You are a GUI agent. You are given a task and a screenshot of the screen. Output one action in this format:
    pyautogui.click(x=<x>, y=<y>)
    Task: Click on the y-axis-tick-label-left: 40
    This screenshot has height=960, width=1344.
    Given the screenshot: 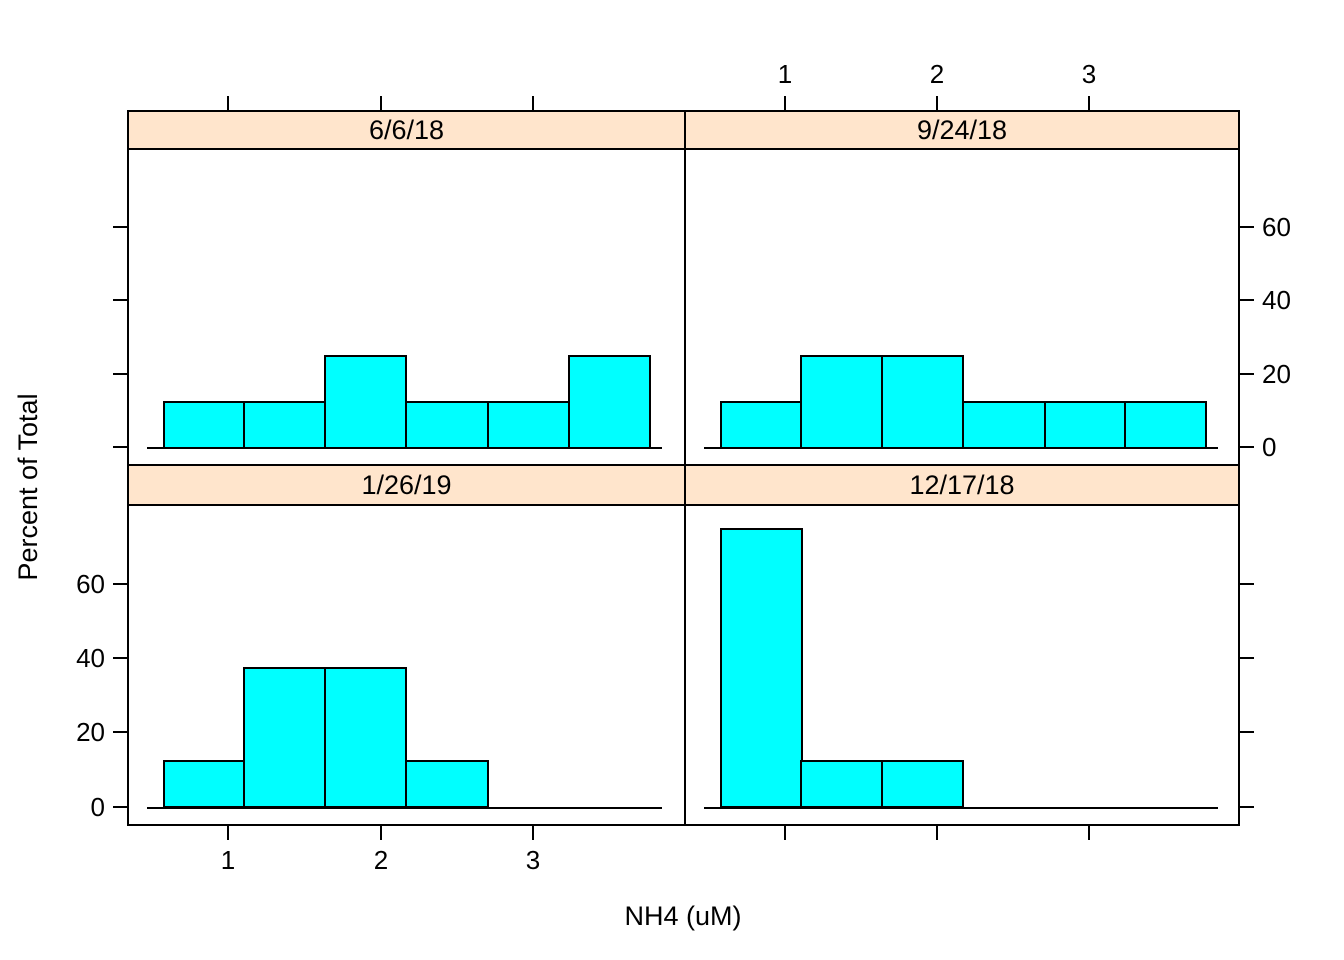 What is the action you would take?
    pyautogui.click(x=90, y=658)
    